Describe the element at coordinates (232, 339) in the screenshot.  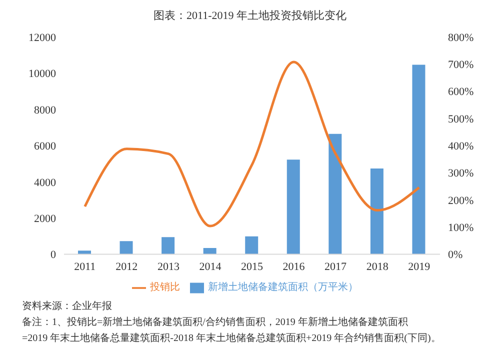
I see `text: =2019 年末土地储备总量建筑面积-2018 年末土地储备总建筑面积+2019 年合约销售面积(下同)。` at that location.